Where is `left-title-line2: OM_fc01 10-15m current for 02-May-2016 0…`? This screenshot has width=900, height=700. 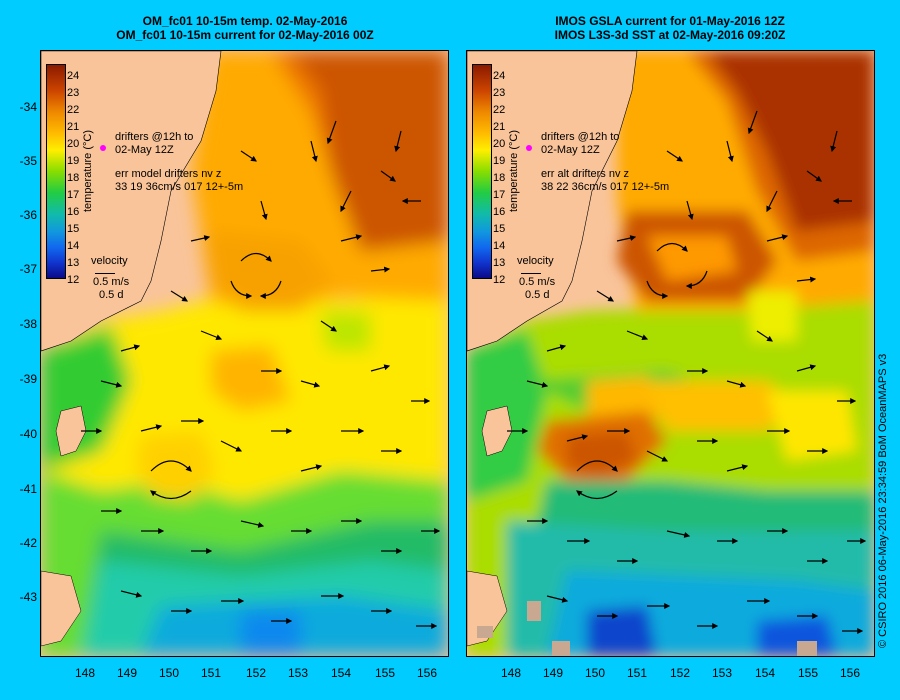 left-title-line2: OM_fc01 10-15m current for 02-May-2016 0… is located at coordinates (245, 35).